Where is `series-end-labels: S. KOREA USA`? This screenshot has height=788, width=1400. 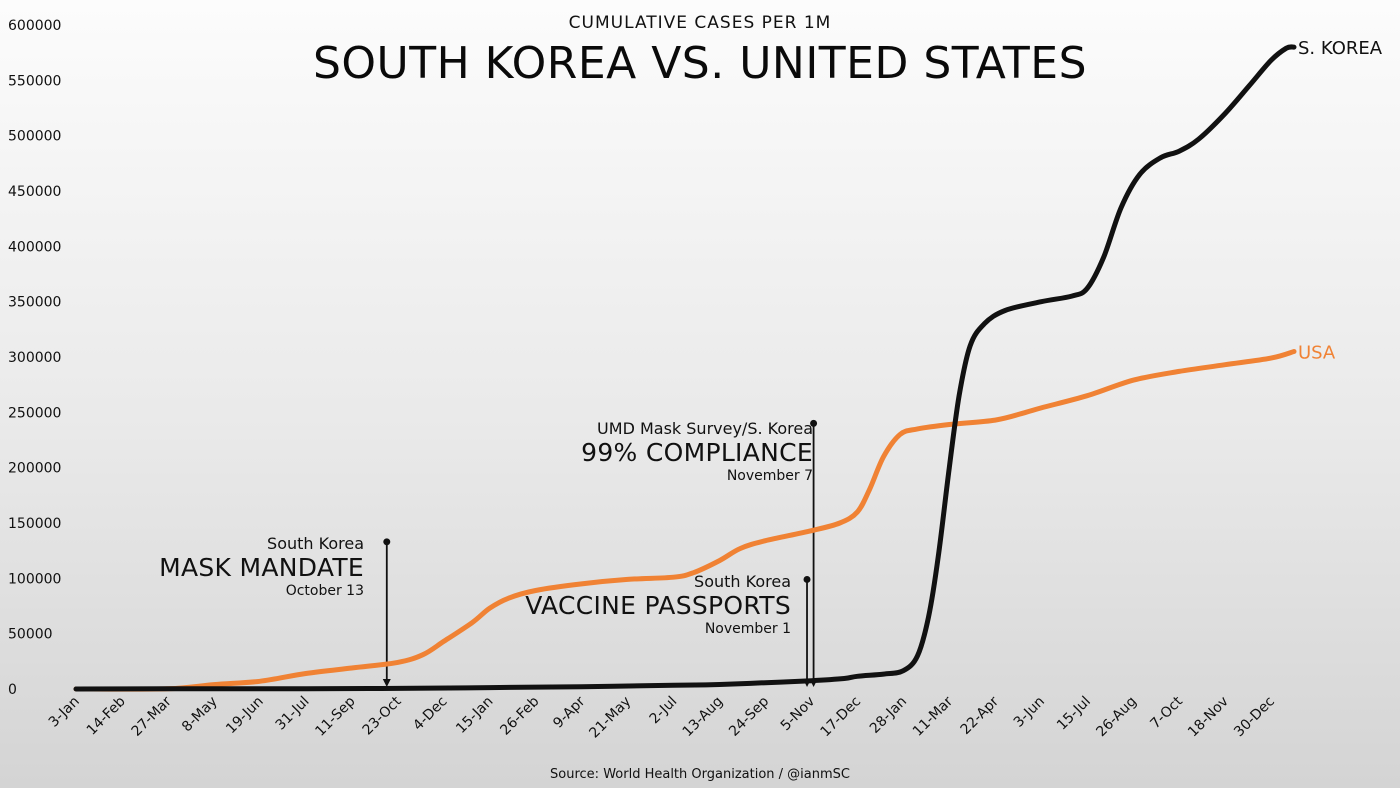
series-end-labels: S. KOREA USA is located at coordinates (1340, 200).